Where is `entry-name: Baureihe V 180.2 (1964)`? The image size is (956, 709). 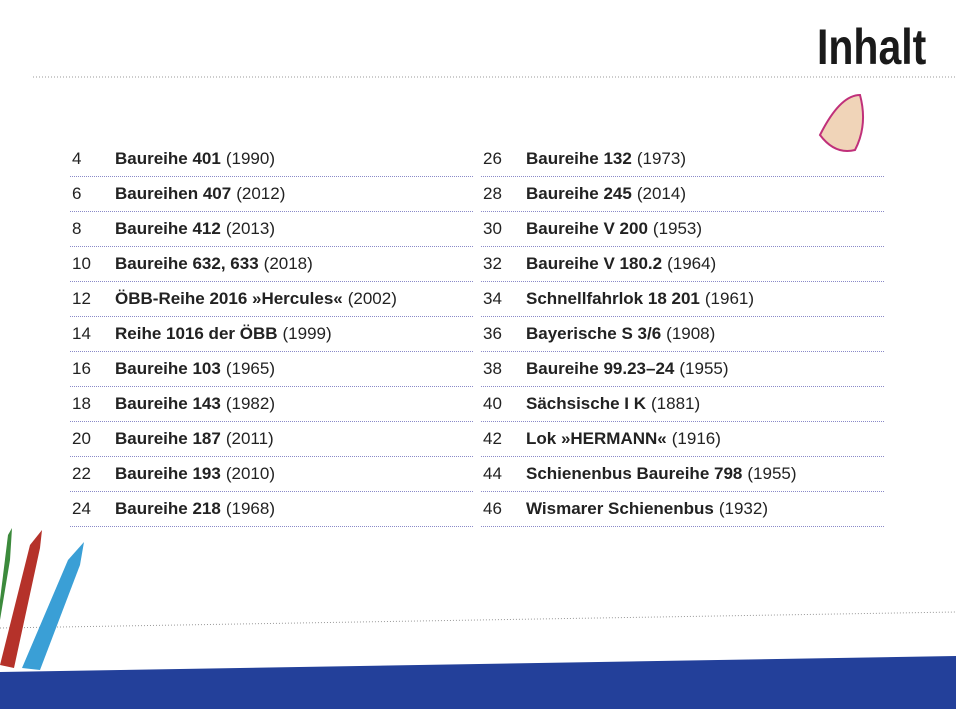
entry-name: Baureihe V 180.2 (1964) is located at coordinates (621, 264).